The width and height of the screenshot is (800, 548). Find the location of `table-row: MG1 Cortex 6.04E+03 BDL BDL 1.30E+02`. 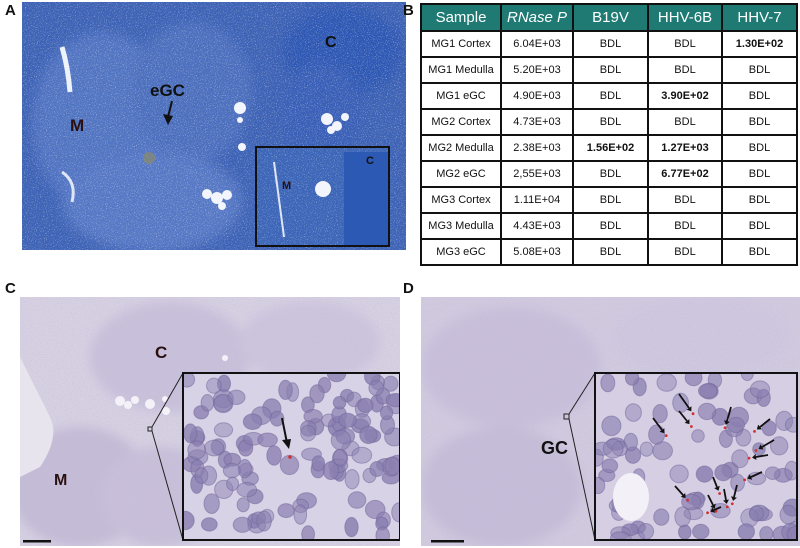

table-row: MG1 Cortex 6.04E+03 BDL BDL 1.30E+02 is located at coordinates (609, 44).